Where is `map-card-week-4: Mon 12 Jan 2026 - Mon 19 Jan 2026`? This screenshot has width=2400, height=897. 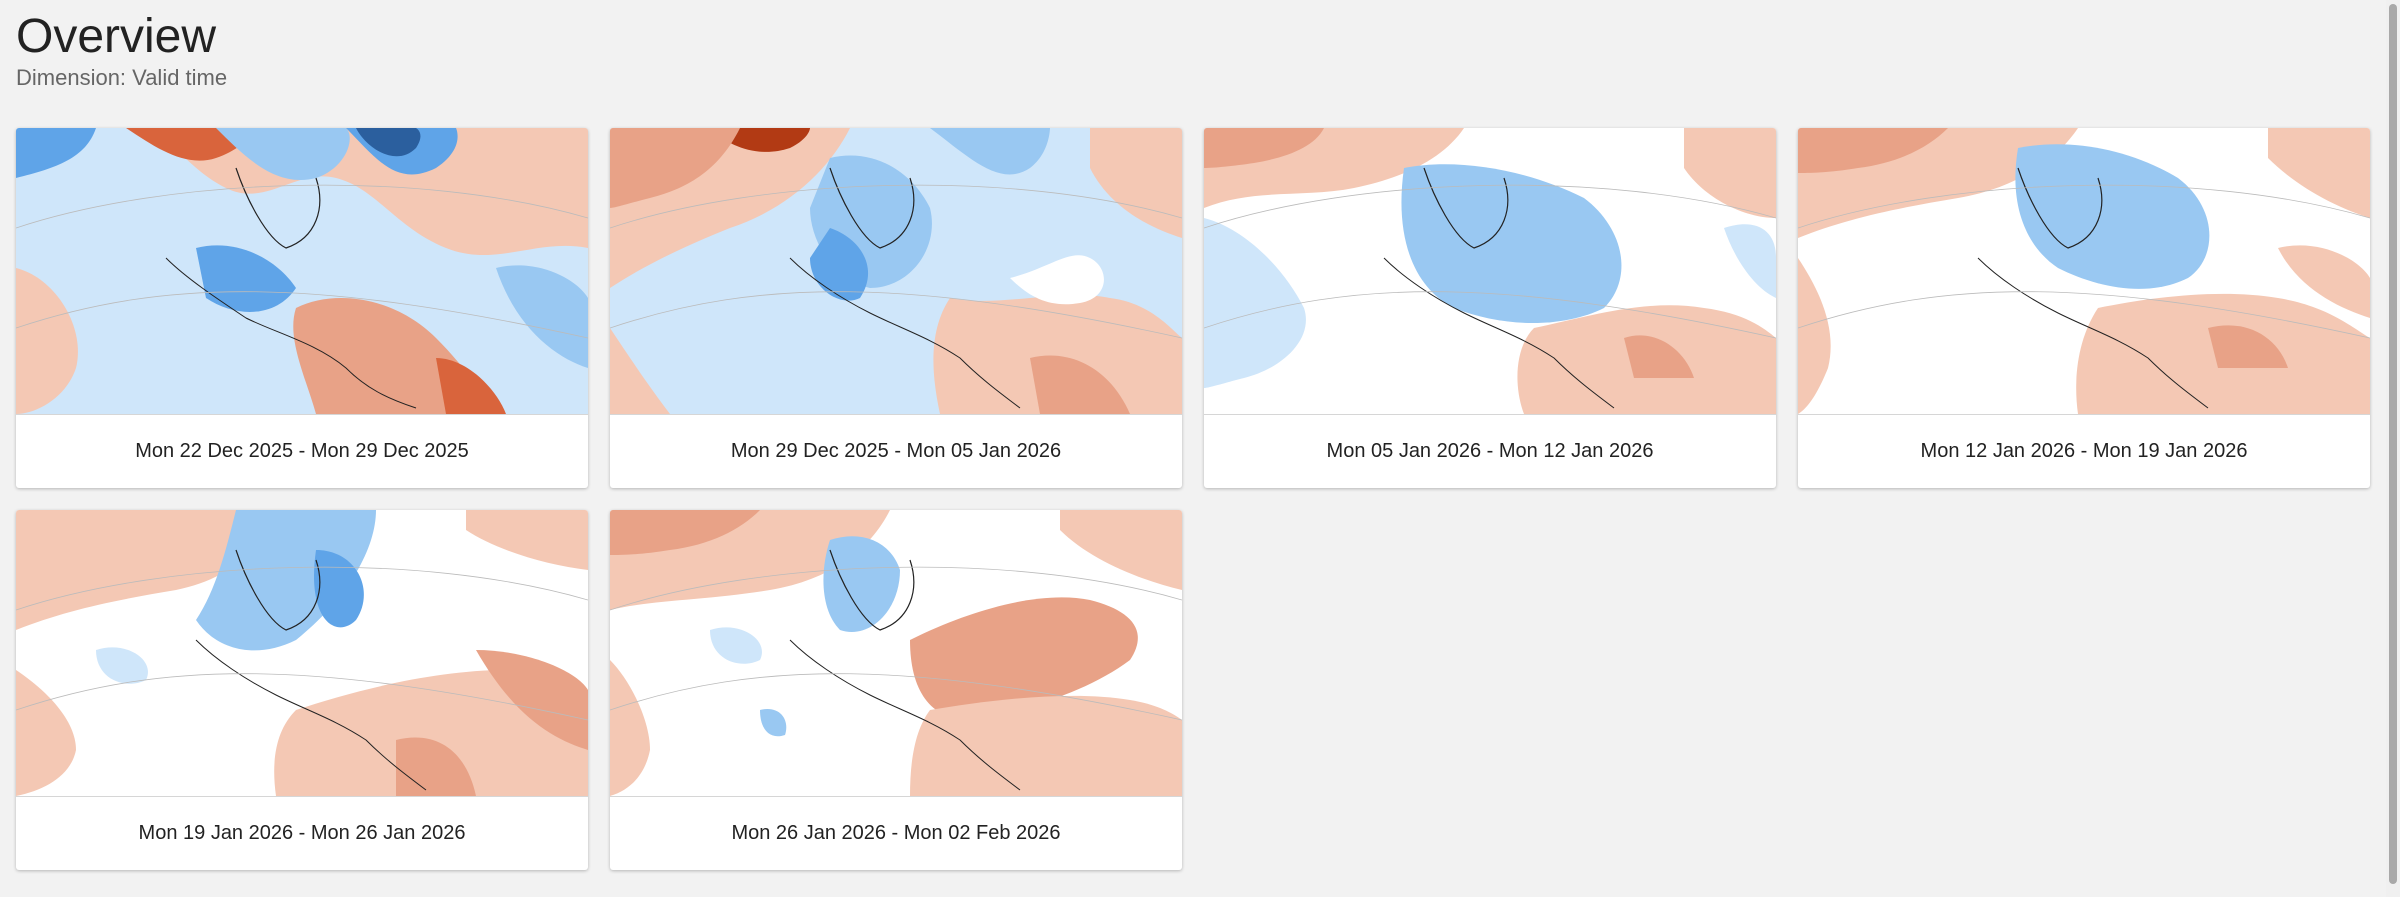 map-card-week-4: Mon 12 Jan 2026 - Mon 19 Jan 2026 is located at coordinates (2084, 308).